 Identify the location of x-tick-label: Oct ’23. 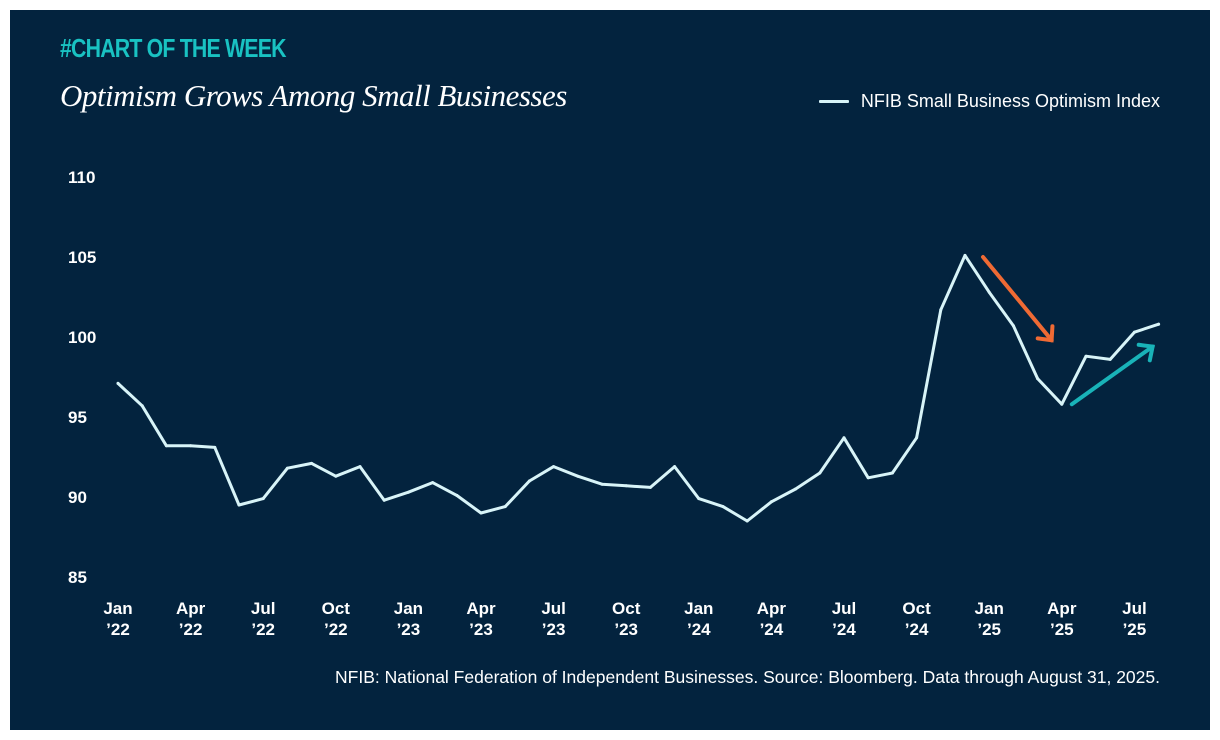
(626, 619).